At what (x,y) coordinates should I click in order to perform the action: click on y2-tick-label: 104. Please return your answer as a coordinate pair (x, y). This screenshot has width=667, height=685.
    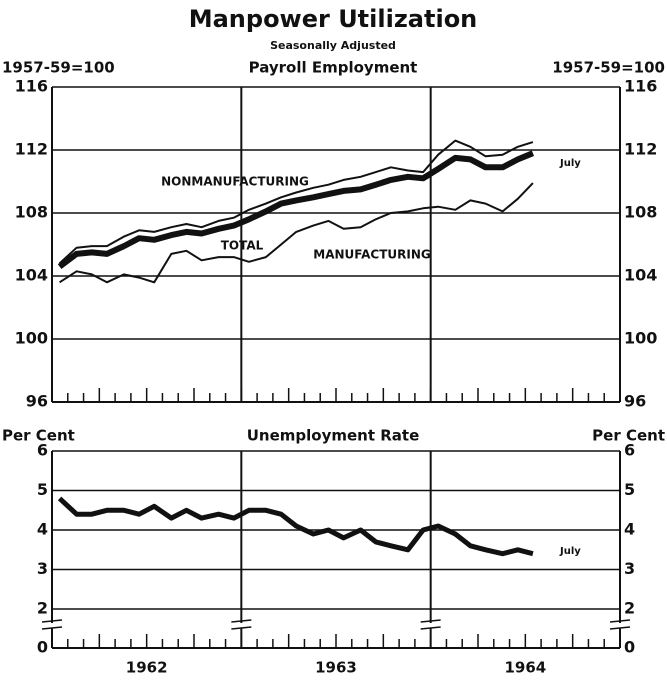
    Looking at the image, I should click on (640, 275).